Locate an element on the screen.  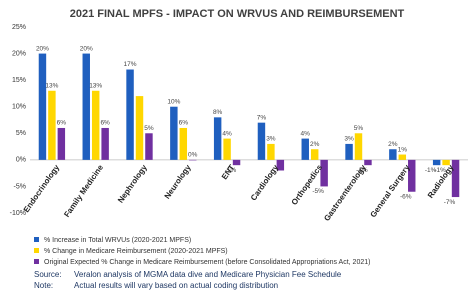
source-label: Source: is located at coordinates (48, 274).